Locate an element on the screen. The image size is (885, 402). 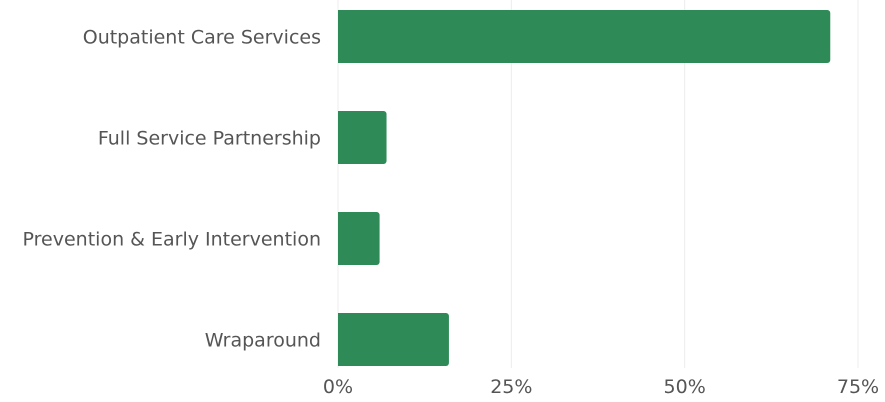
x-tick-label: 75% is located at coordinates (858, 387).